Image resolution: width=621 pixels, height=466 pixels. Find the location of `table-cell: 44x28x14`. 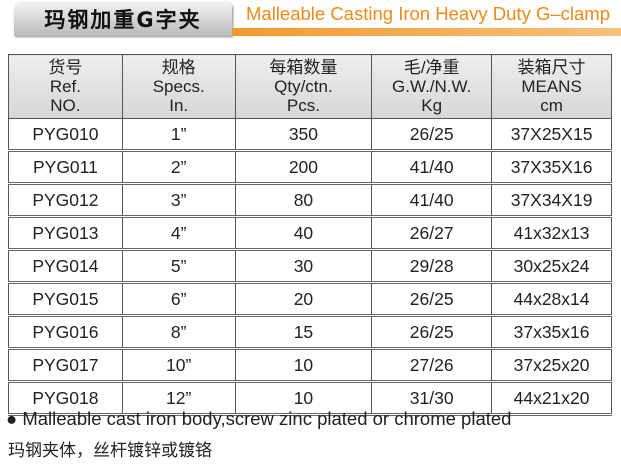

table-cell: 44x28x14 is located at coordinates (551, 299).